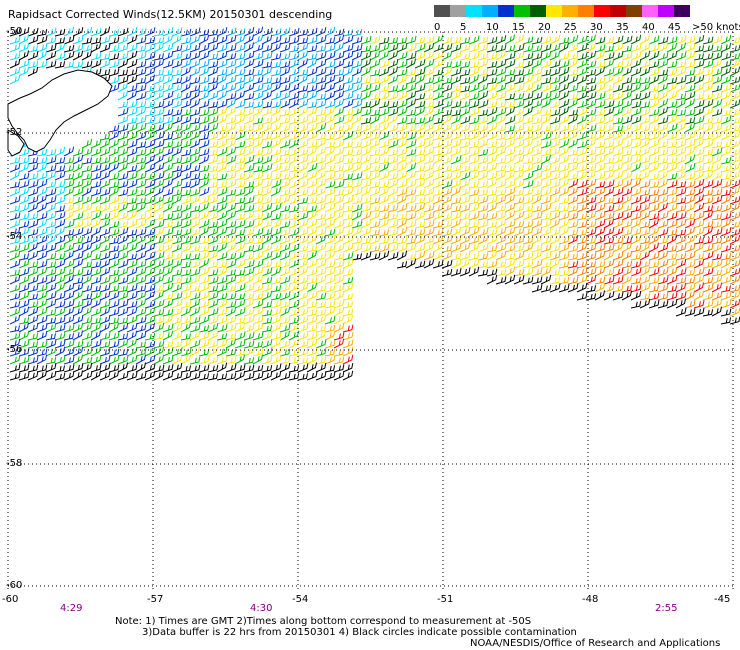  I want to click on latitude-label: -58, so click(14, 463).